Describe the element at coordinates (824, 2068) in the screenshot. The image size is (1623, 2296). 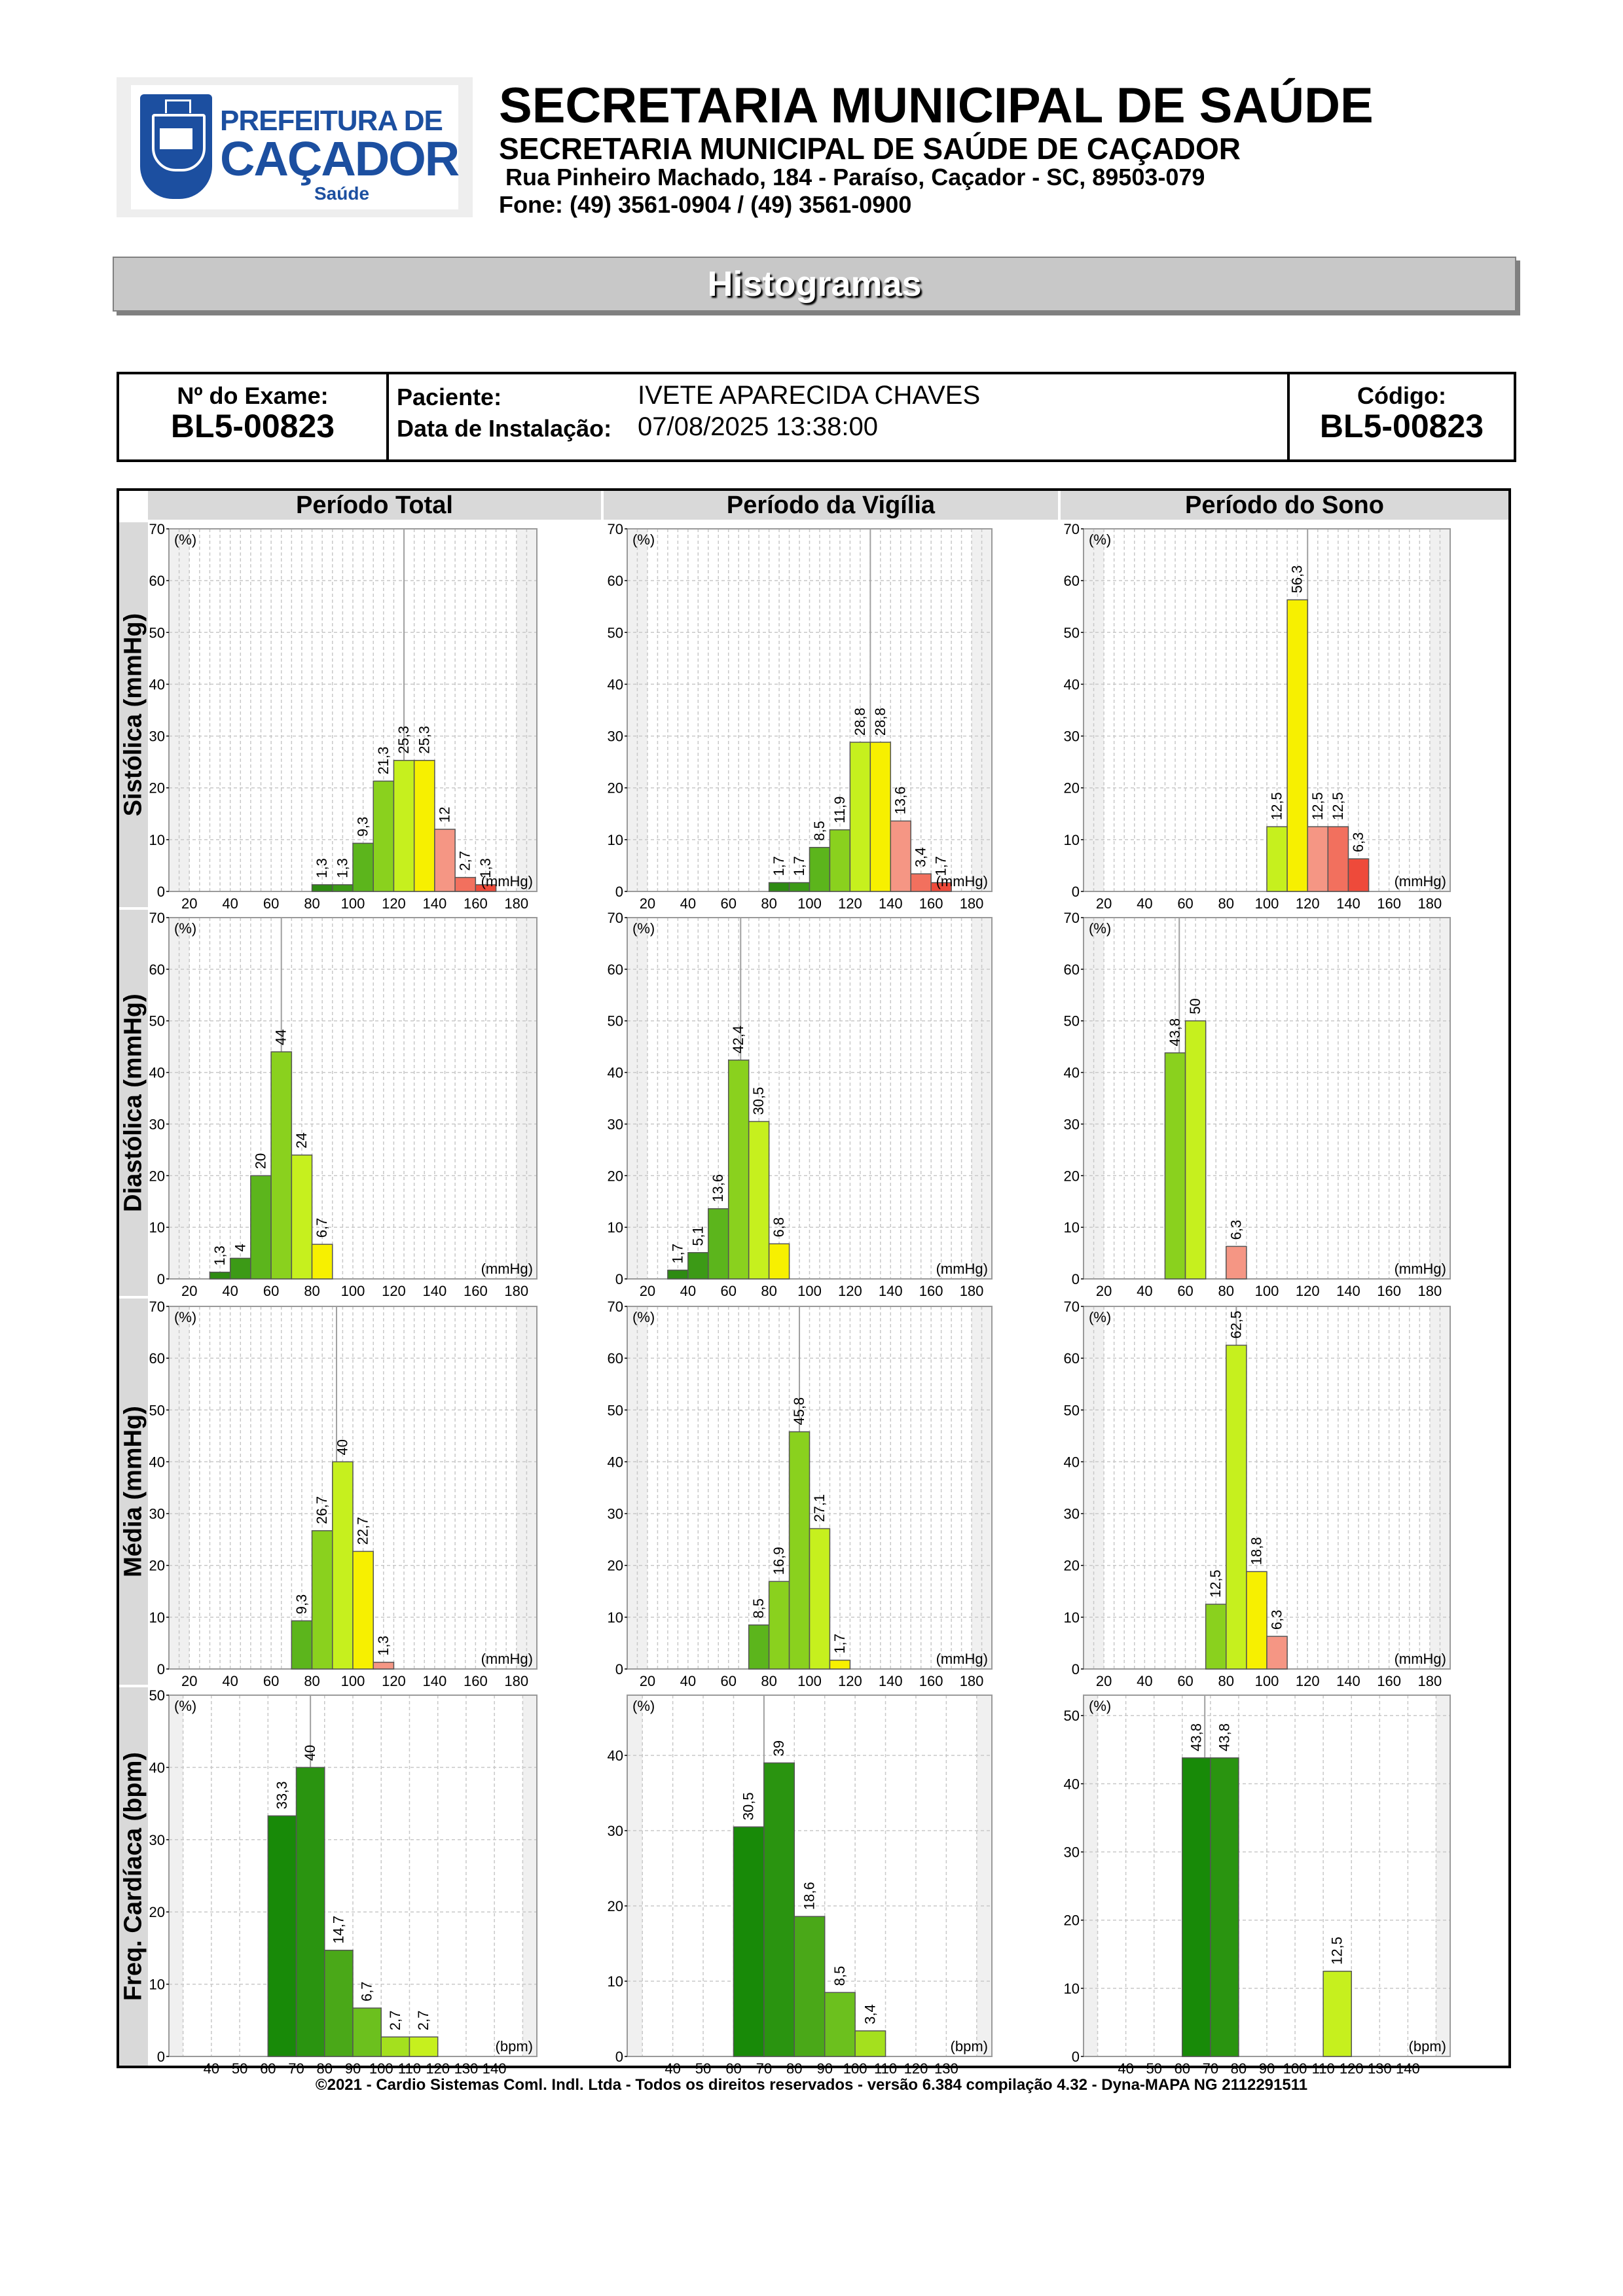
I see `x-tick-label: 90` at that location.